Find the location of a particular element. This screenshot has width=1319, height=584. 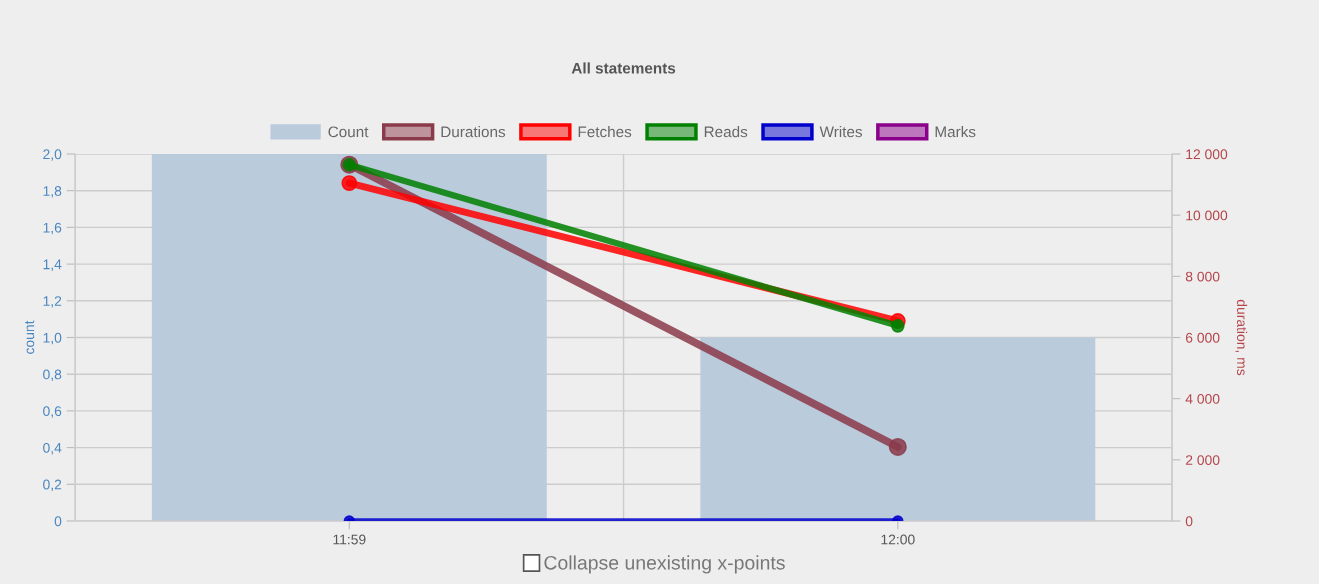

y-tick-label: 0,8 is located at coordinates (52, 375).